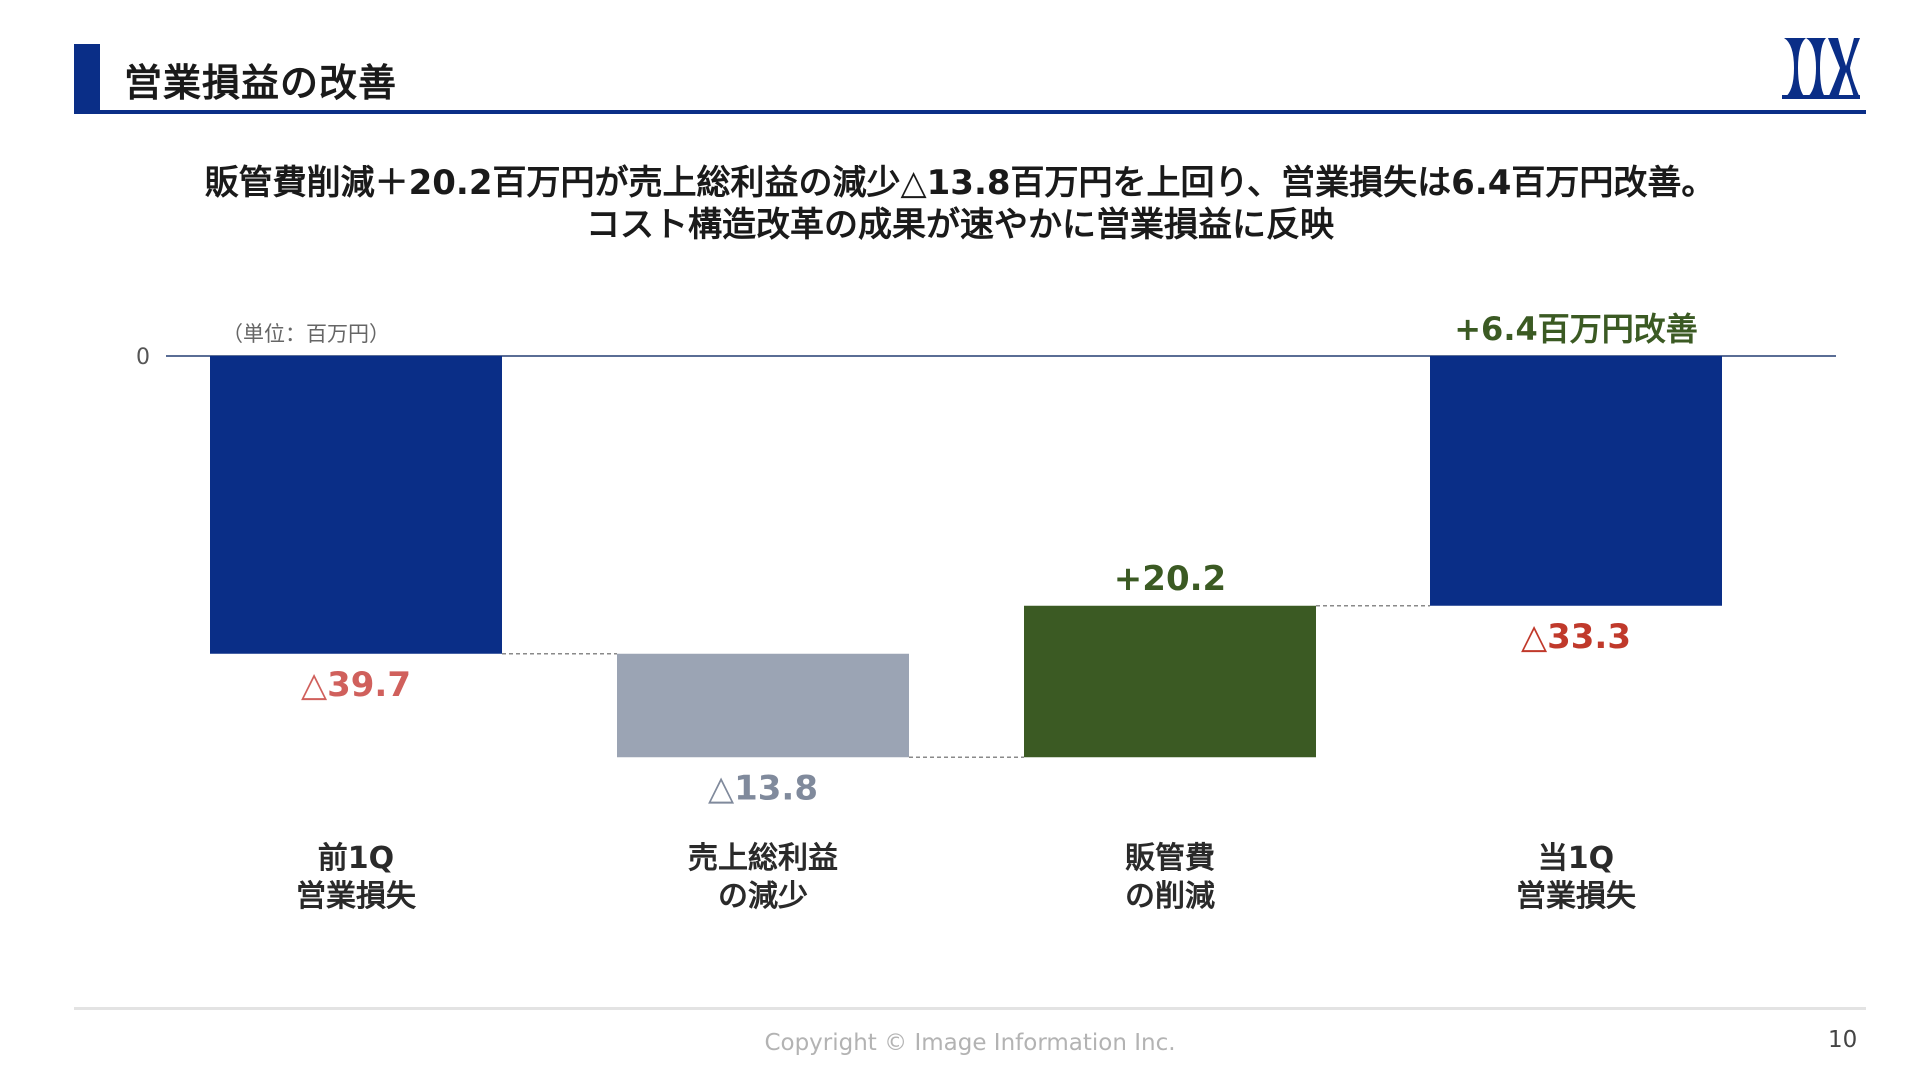 The height and width of the screenshot is (1080, 1920). What do you see at coordinates (763, 788) in the screenshot?
I see `bar-value-label: △13.8` at bounding box center [763, 788].